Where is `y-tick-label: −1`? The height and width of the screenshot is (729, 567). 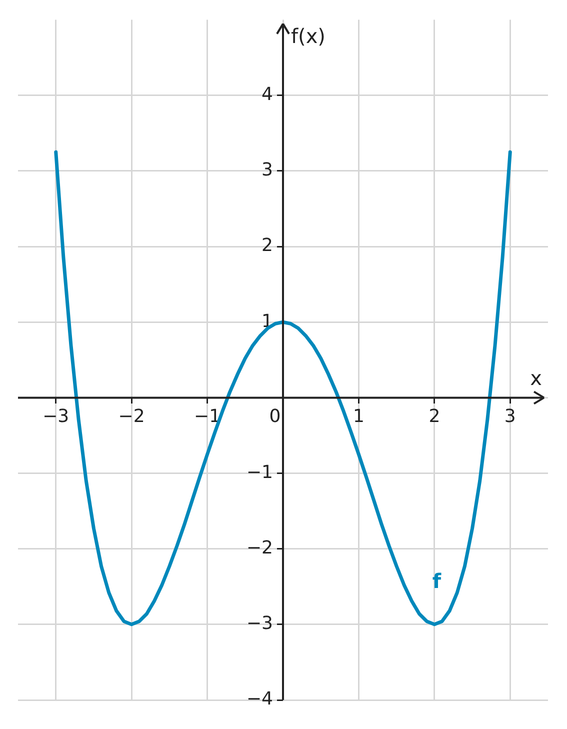 y-tick-label: −1 is located at coordinates (259, 472).